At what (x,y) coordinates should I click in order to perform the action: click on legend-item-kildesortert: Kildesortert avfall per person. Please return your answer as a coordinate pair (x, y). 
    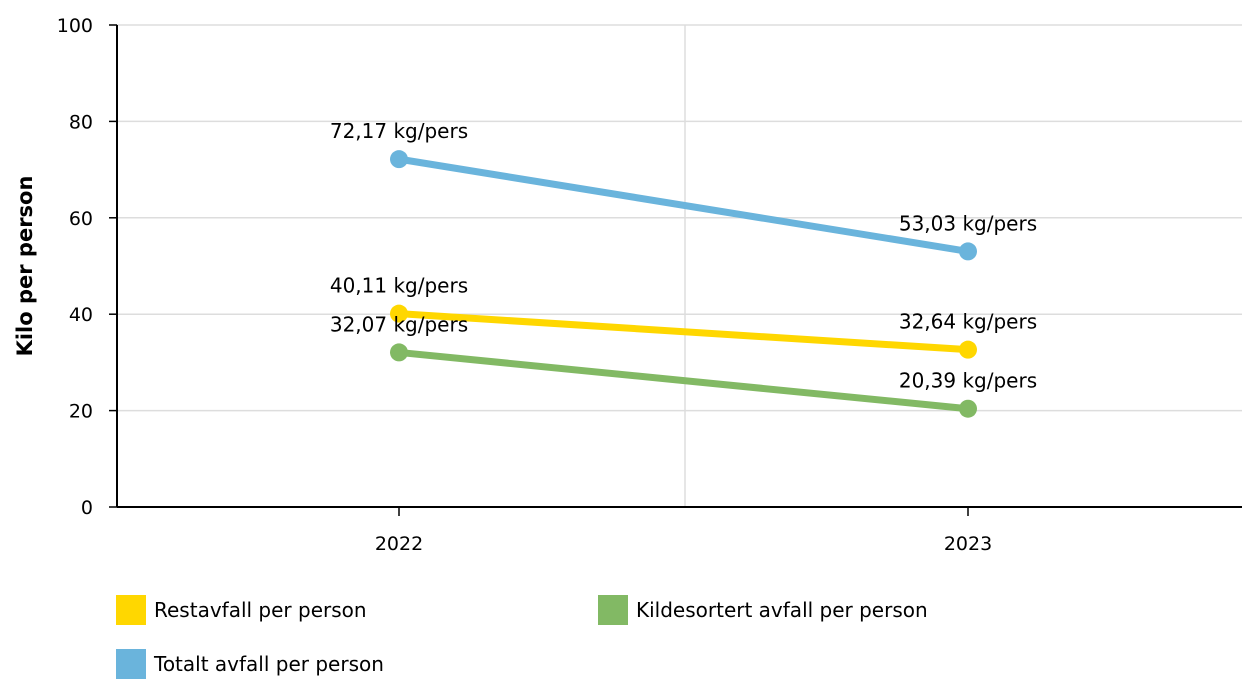
    Looking at the image, I should click on (763, 610).